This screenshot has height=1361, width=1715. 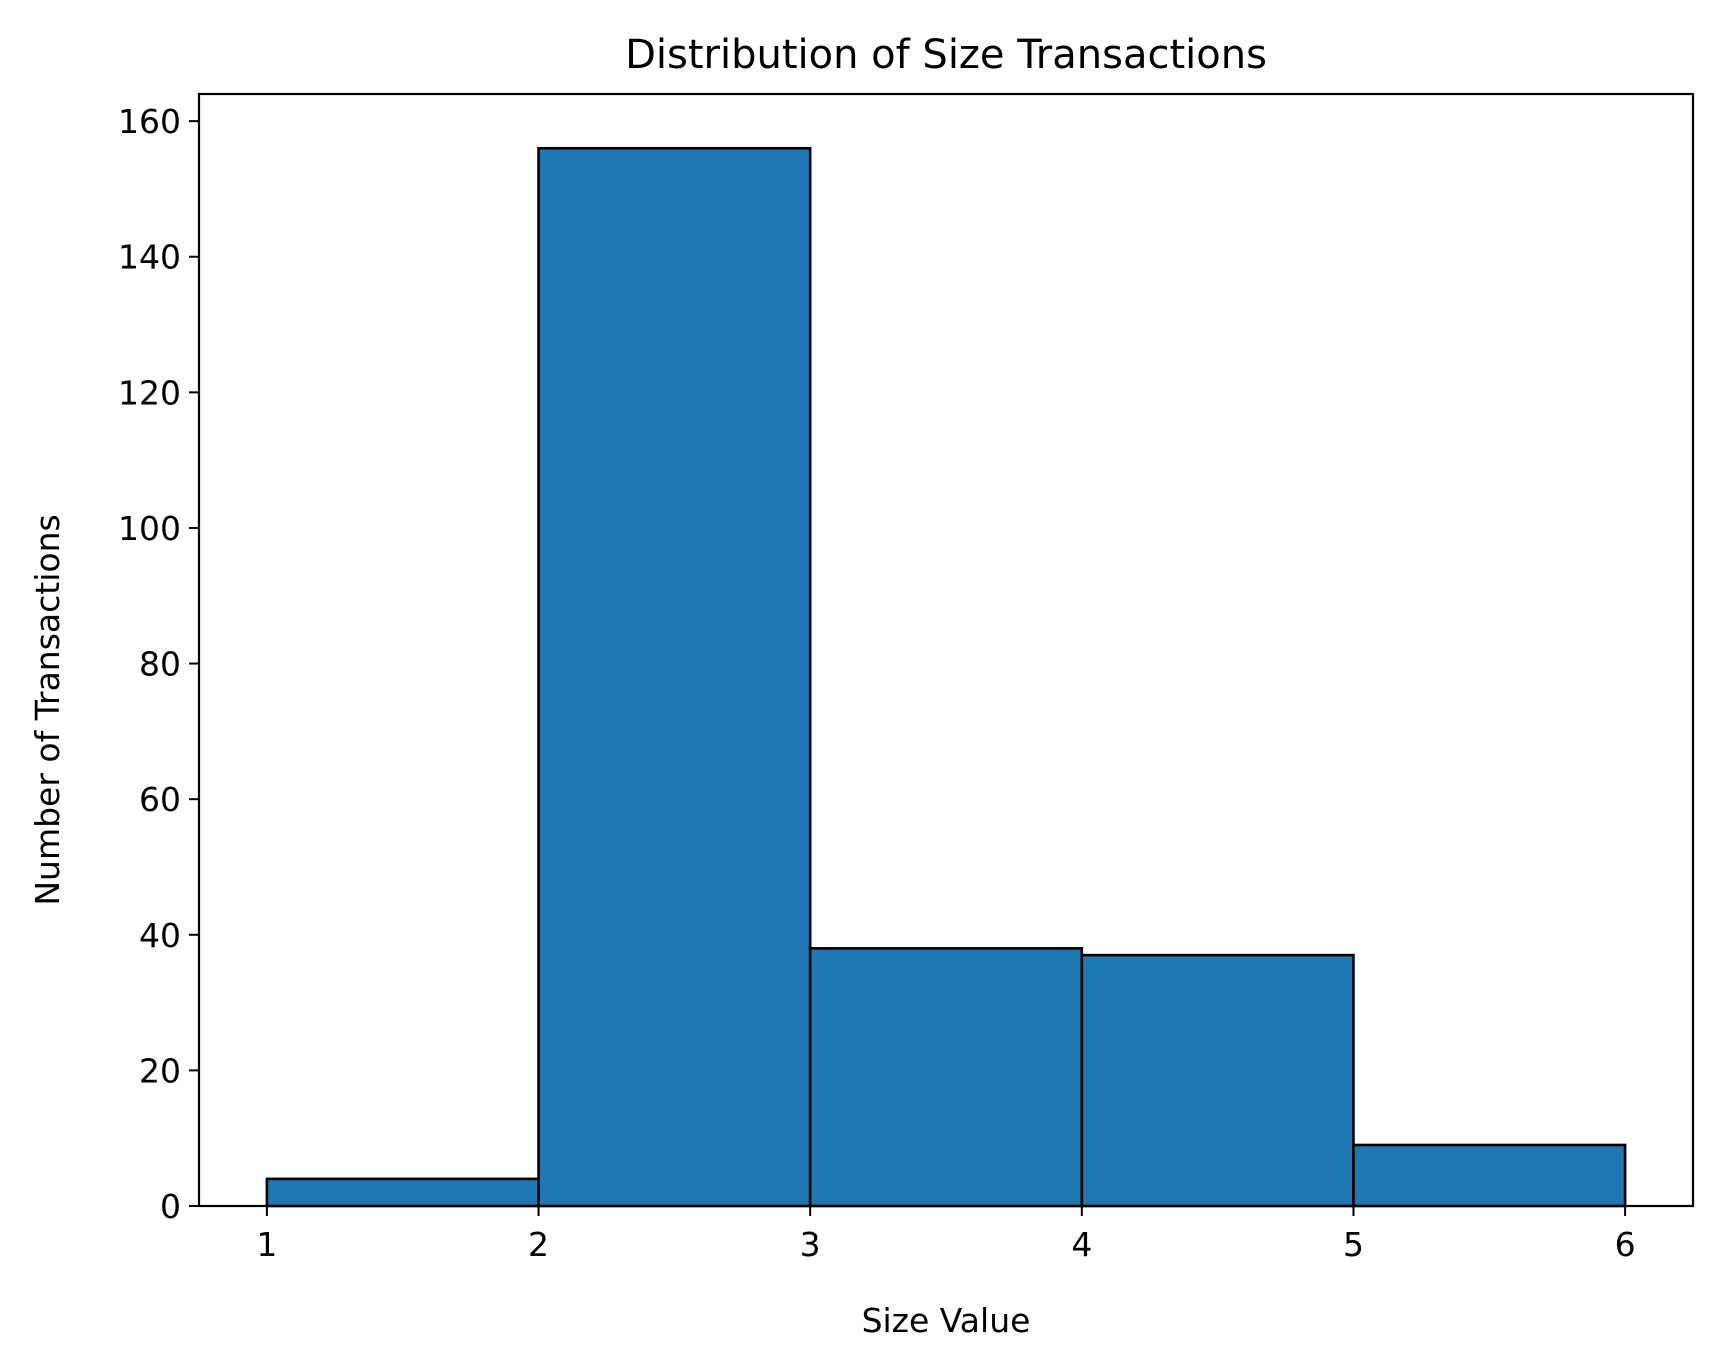 What do you see at coordinates (1625, 1244) in the screenshot?
I see `x-tick-label: 6` at bounding box center [1625, 1244].